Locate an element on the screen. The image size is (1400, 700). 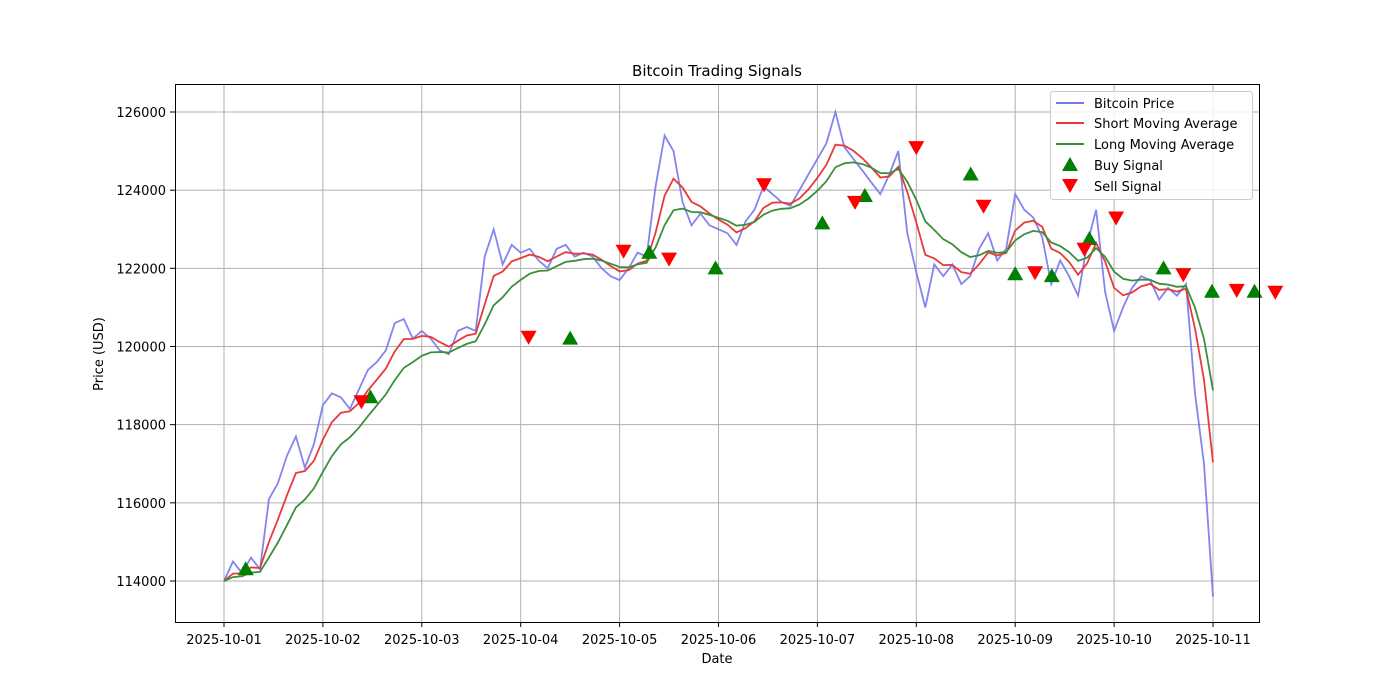
y-tick-label: 124000 is located at coordinates (141, 191).